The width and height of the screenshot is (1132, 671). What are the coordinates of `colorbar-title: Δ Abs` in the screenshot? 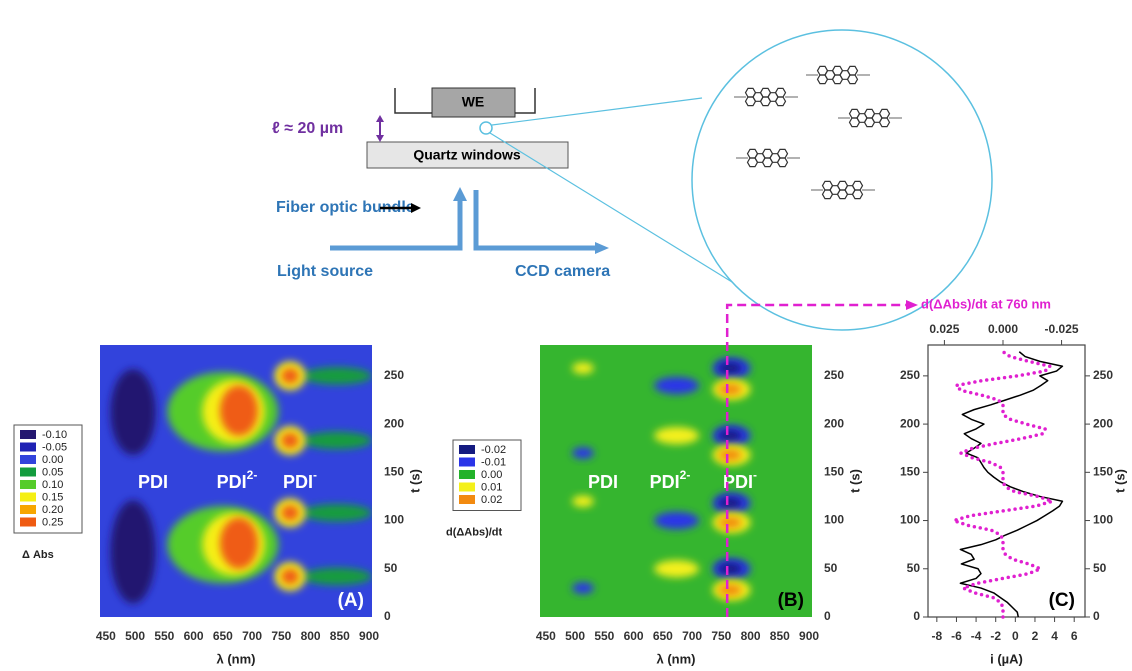 It's located at (38, 555).